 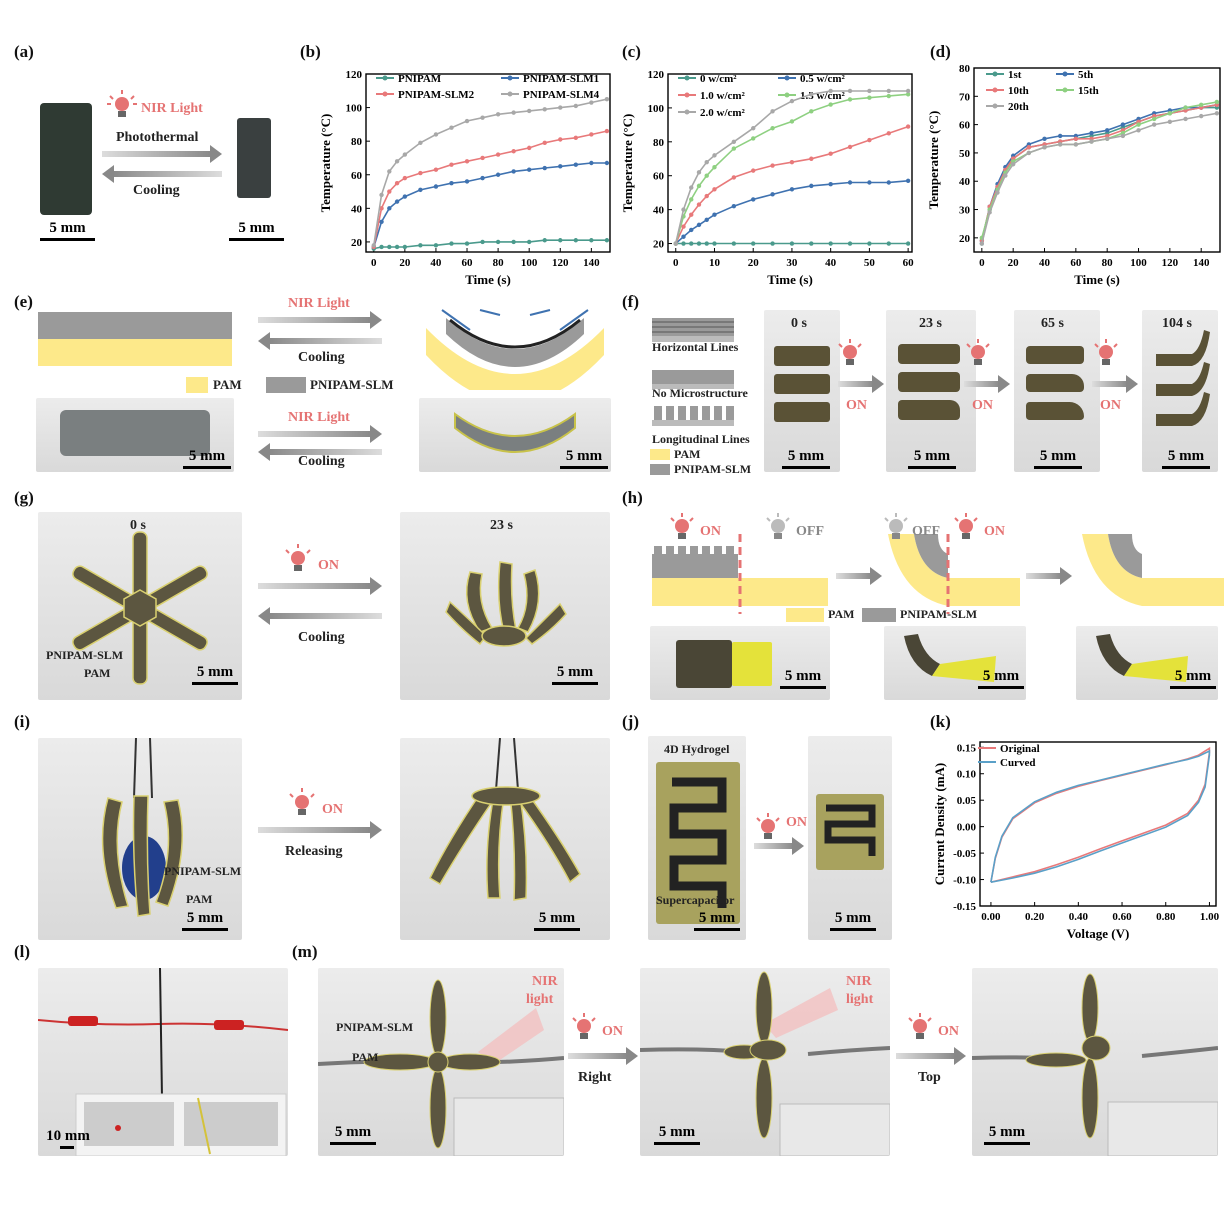 I want to click on lightbulb-icon, so click(x=920, y=1026).